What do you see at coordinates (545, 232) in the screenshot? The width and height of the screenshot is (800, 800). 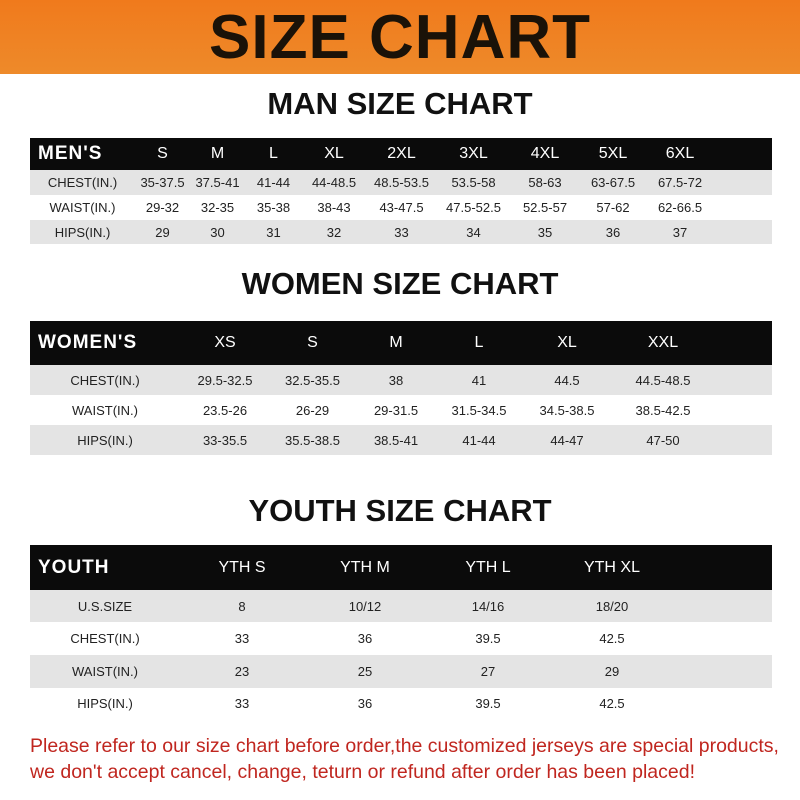 I see `table-cell: 35` at bounding box center [545, 232].